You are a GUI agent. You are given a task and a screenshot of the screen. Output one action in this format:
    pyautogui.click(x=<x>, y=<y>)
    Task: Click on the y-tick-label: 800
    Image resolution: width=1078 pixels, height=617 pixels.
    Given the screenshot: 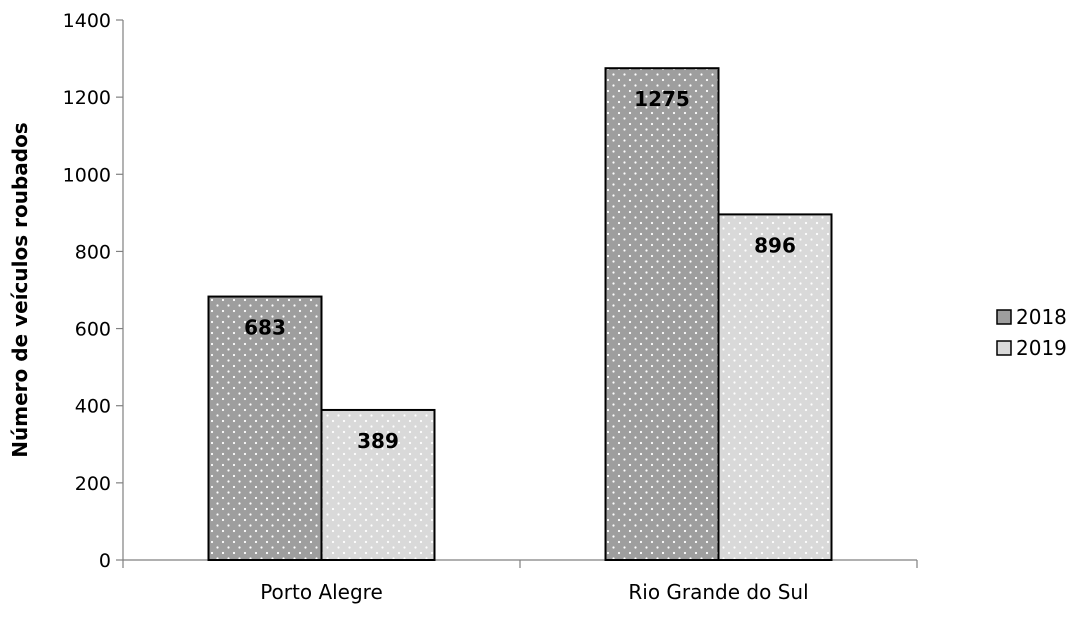 What is the action you would take?
    pyautogui.click(x=93, y=252)
    